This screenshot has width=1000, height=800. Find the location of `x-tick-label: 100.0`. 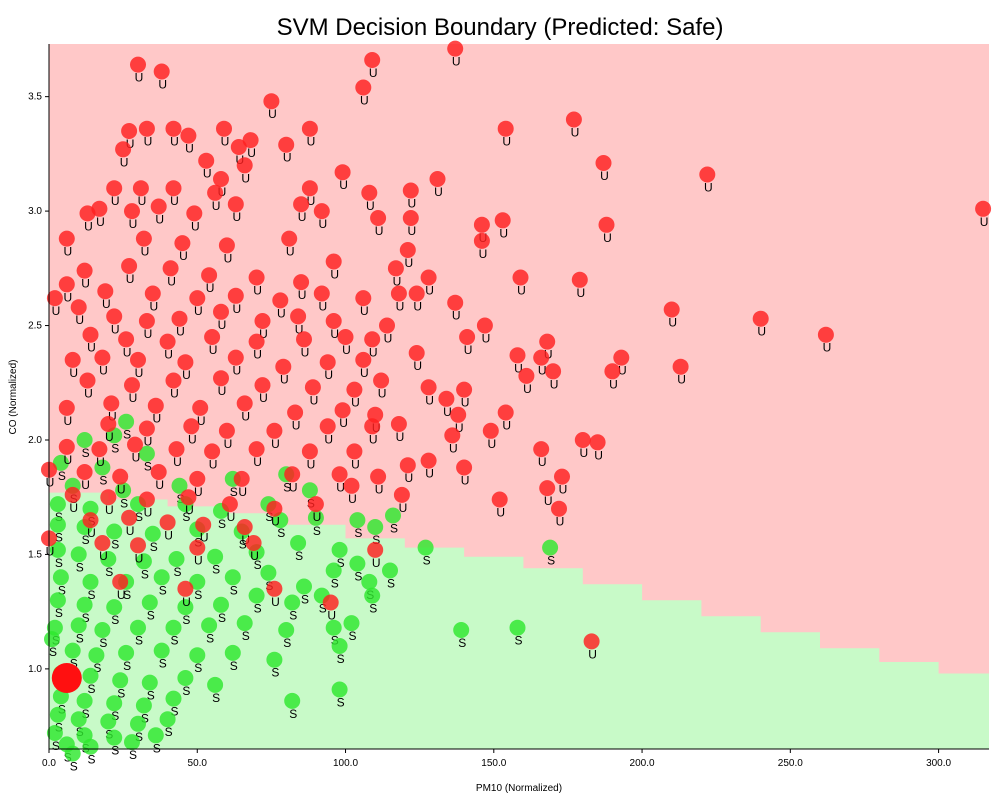

x-tick-label: 100.0 is located at coordinates (345, 763).